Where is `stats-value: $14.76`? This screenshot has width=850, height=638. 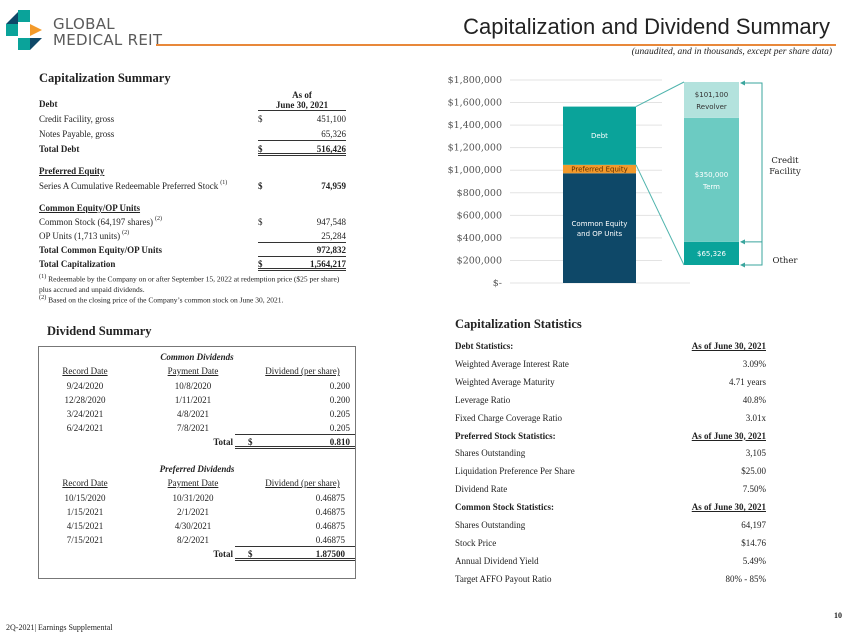 stats-value: $14.76 is located at coordinates (753, 542).